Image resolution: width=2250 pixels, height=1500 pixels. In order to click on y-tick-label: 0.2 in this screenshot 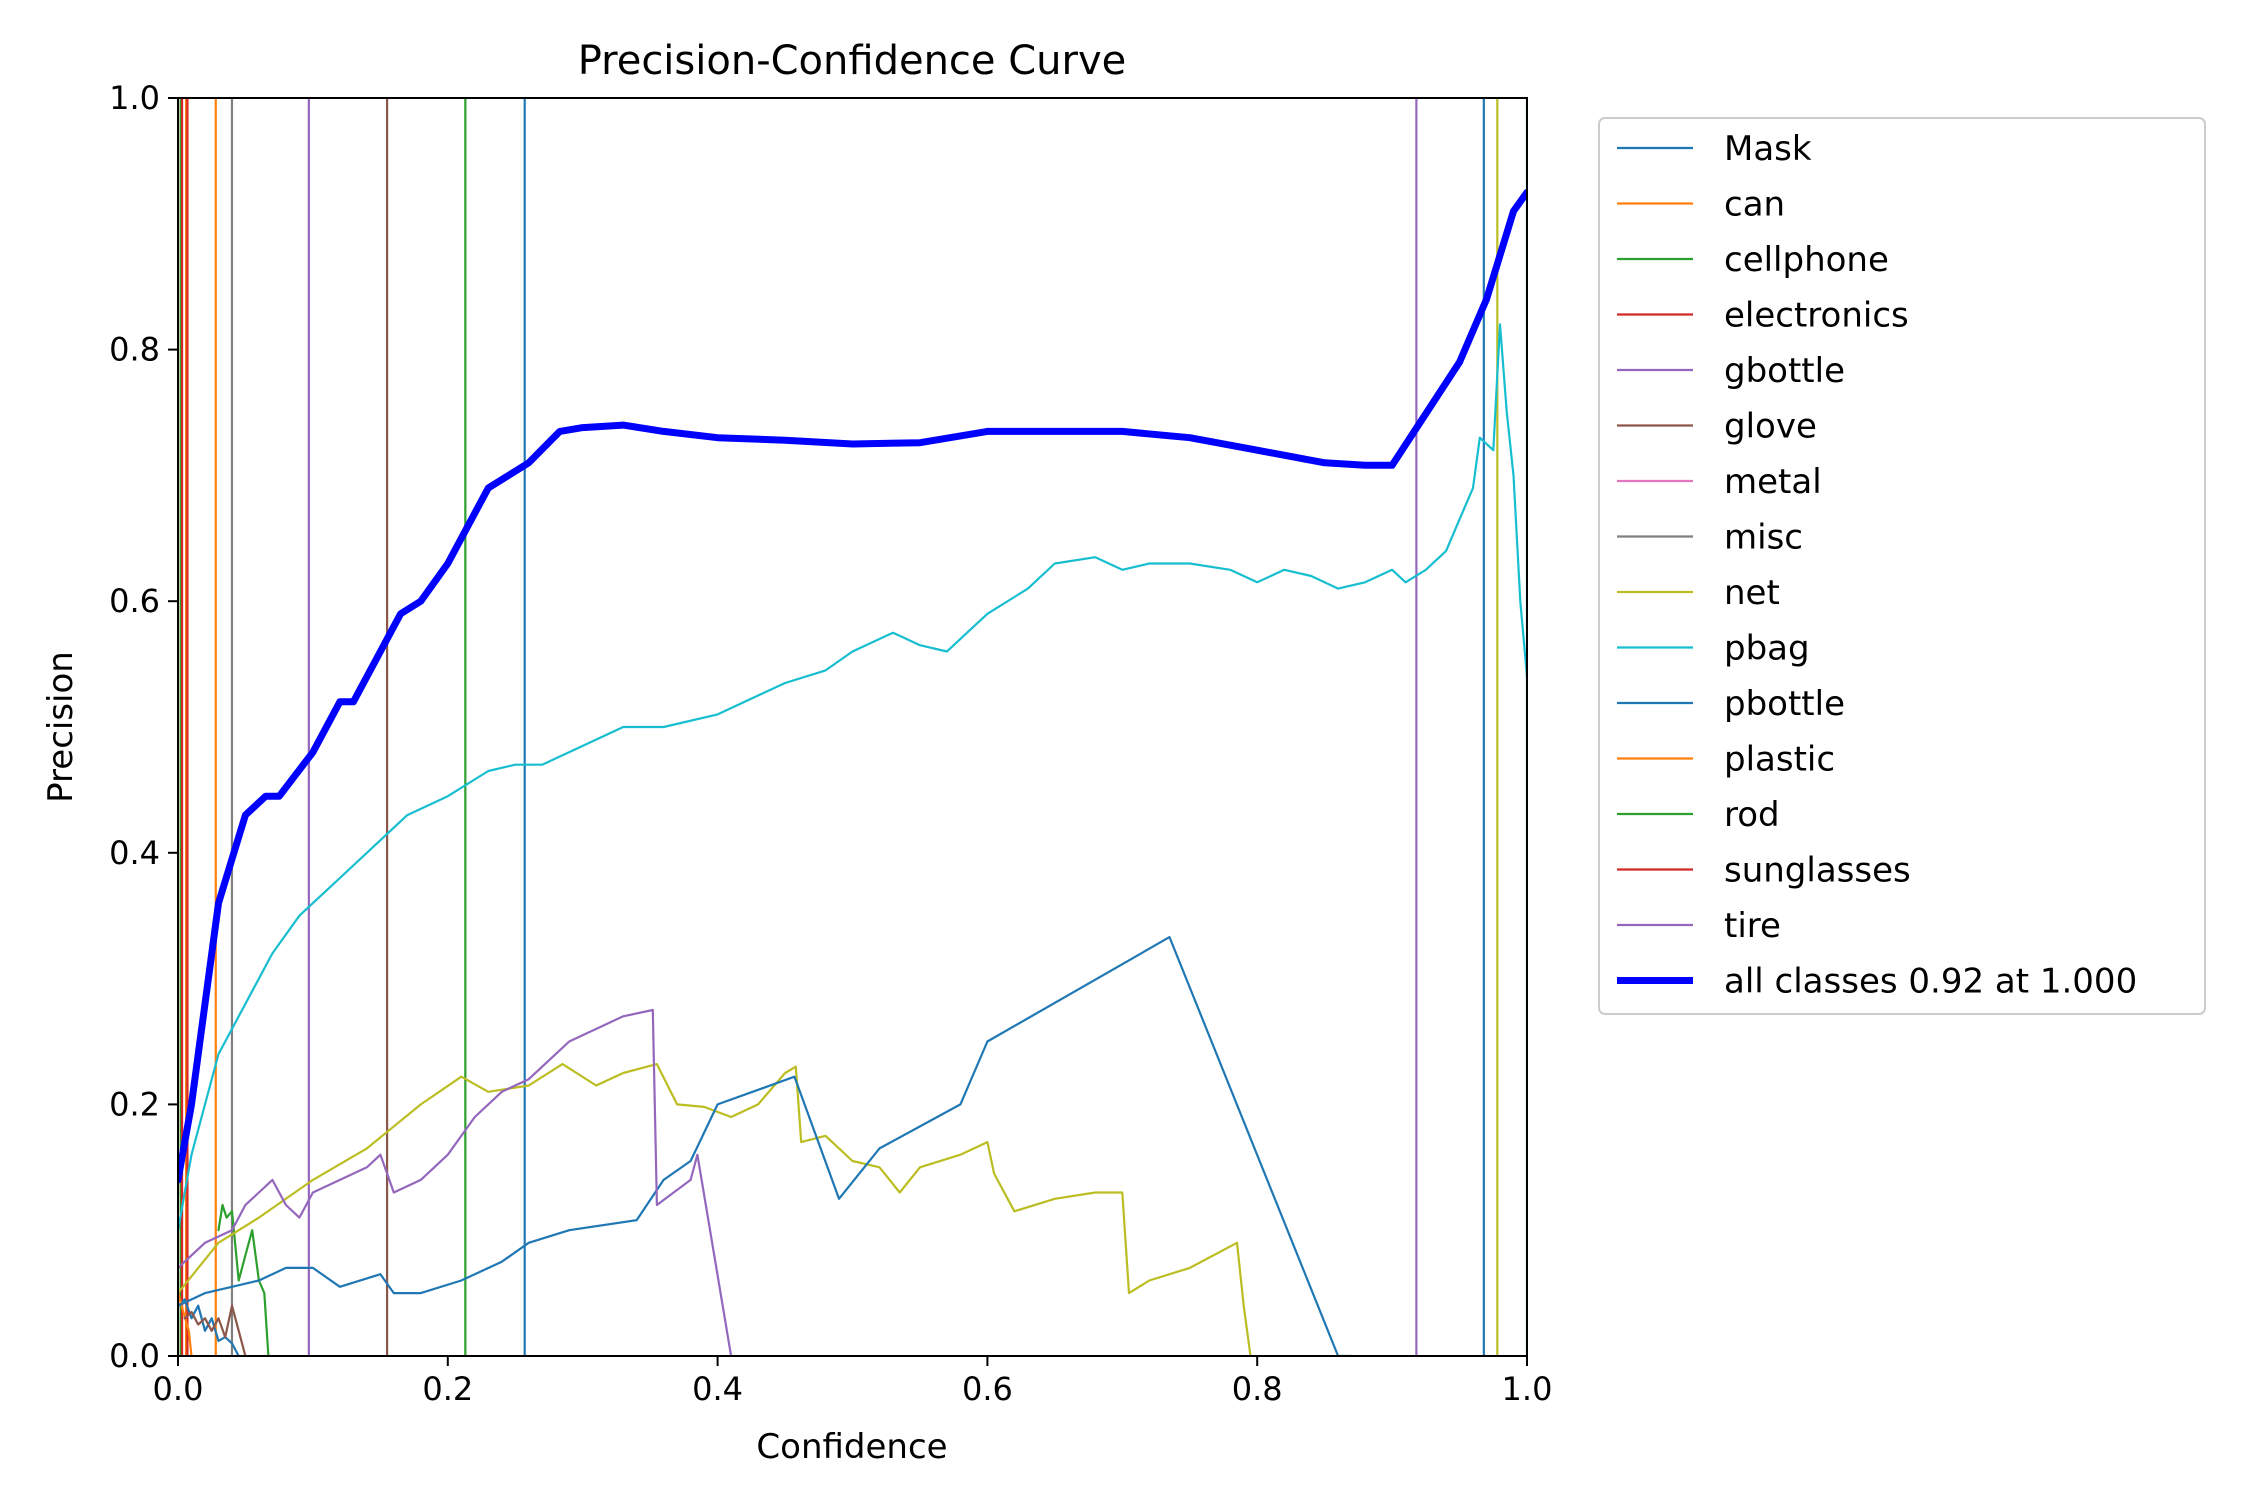, I will do `click(134, 1104)`.